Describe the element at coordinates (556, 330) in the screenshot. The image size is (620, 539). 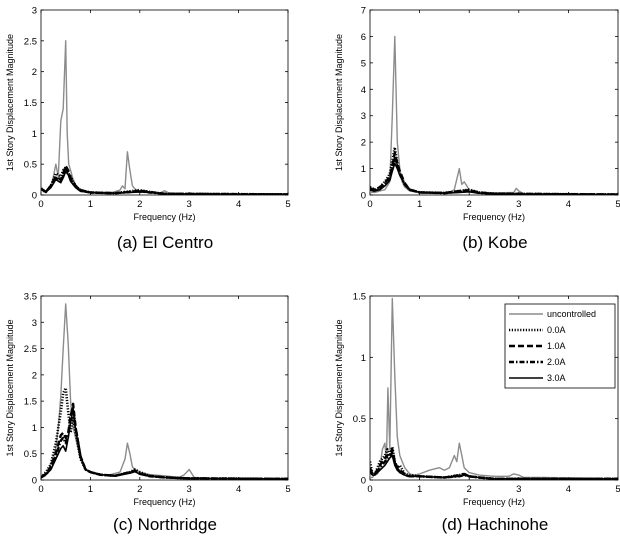
I see `legend-entry-label: 0.0A` at that location.